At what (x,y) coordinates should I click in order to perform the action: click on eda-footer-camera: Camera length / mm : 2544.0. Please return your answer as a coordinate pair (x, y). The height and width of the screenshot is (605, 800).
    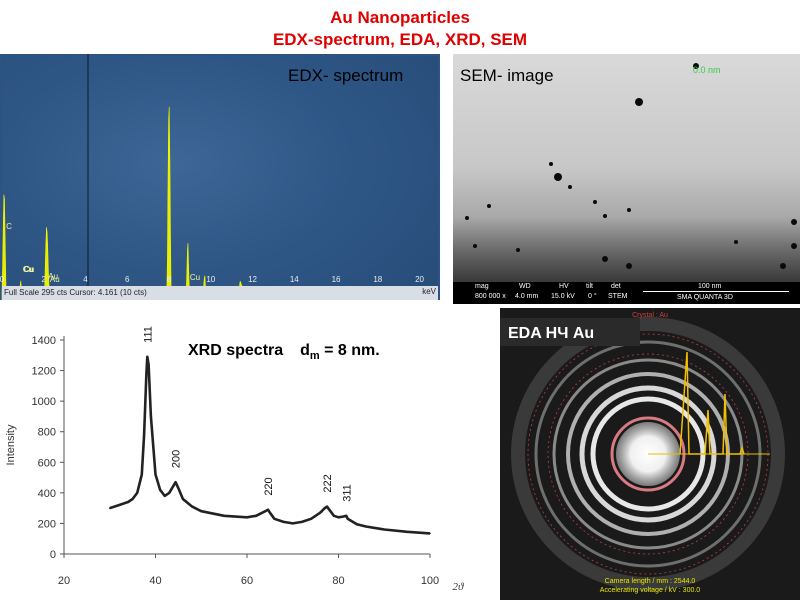
    Looking at the image, I should click on (650, 581).